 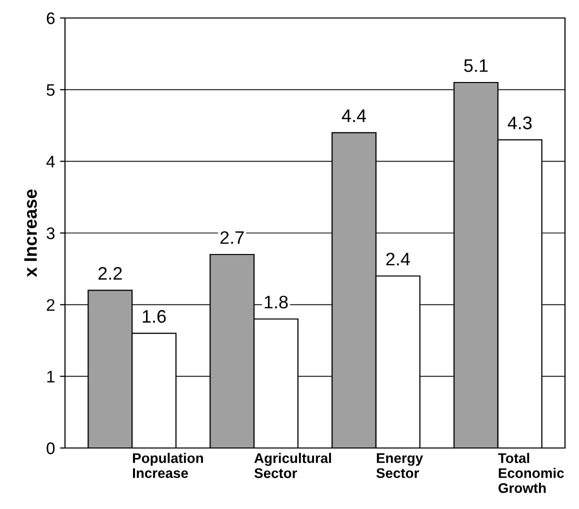 I want to click on data-label: 1.8, so click(x=276, y=302).